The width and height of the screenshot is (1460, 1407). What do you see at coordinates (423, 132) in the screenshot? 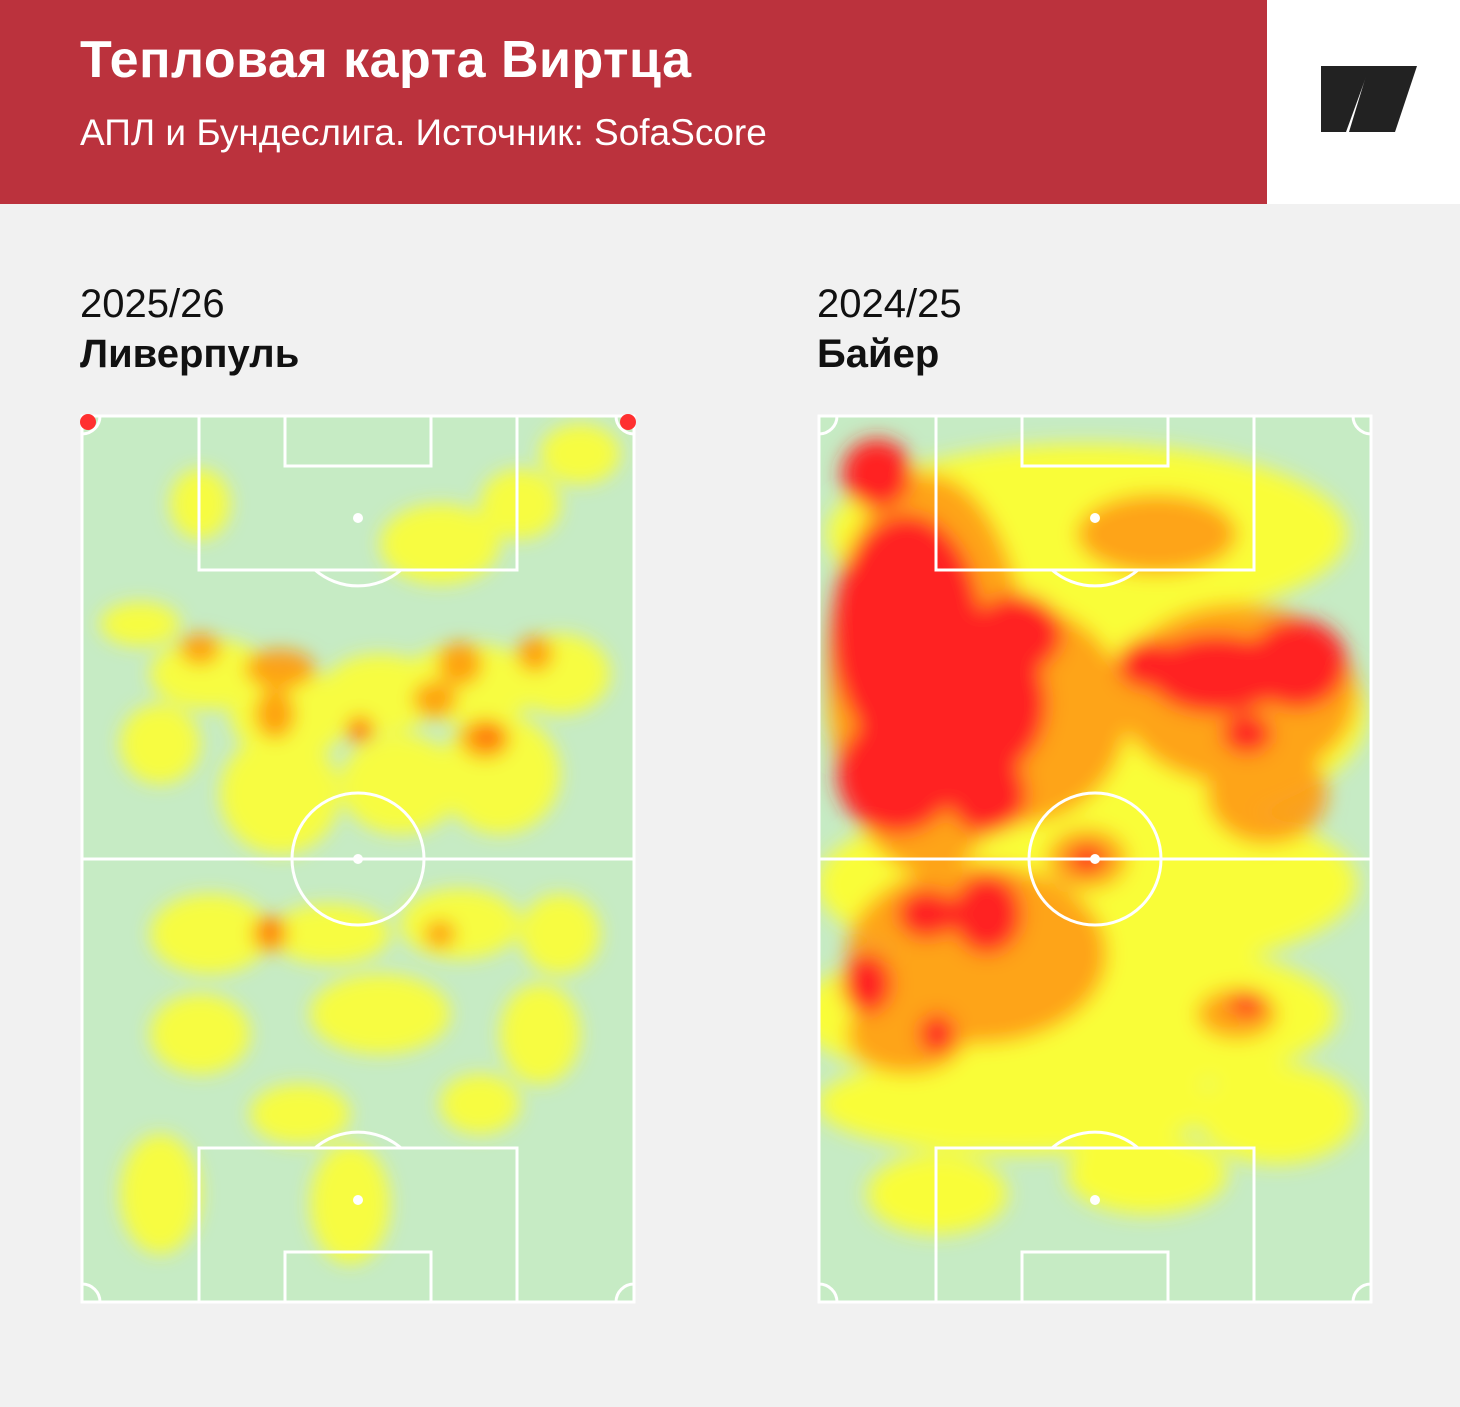
I see `page-subtitle: АПЛ и Бундеслига. Источник: SofaScore` at bounding box center [423, 132].